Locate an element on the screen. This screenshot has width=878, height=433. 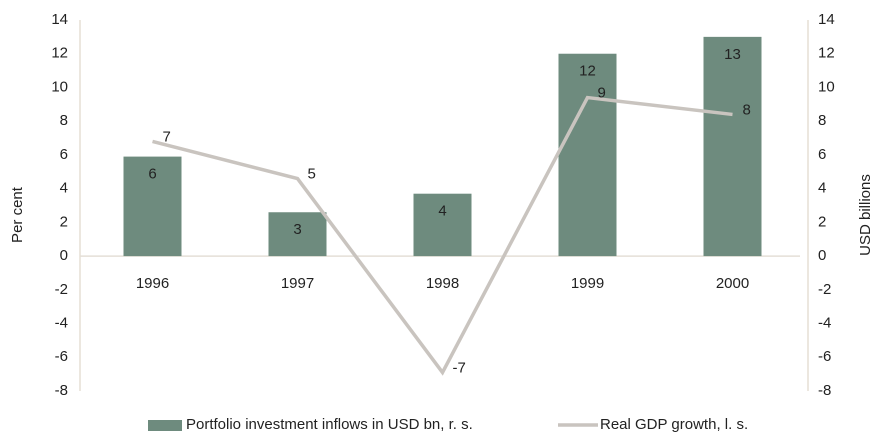
y2-tick-label: -4 is located at coordinates (824, 323).